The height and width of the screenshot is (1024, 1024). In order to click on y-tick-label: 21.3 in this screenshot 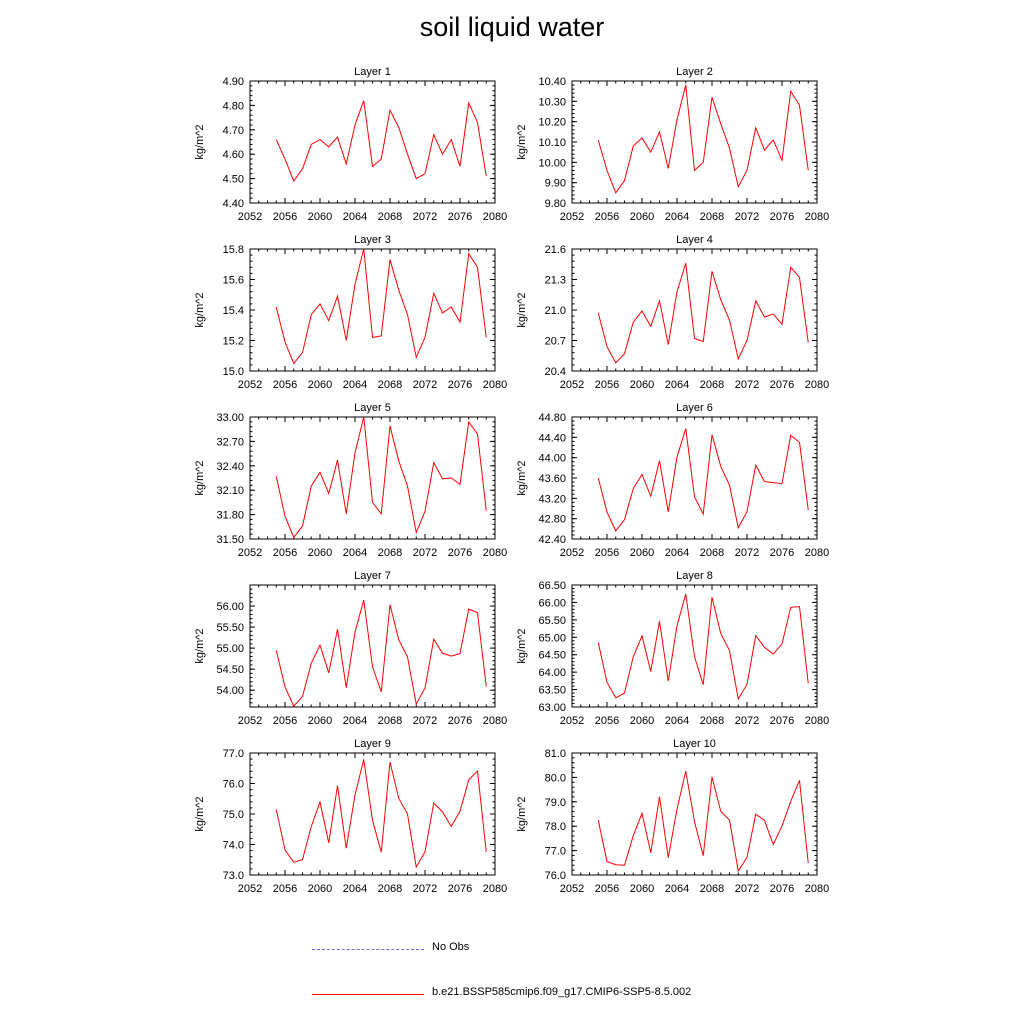, I will do `click(555, 281)`.